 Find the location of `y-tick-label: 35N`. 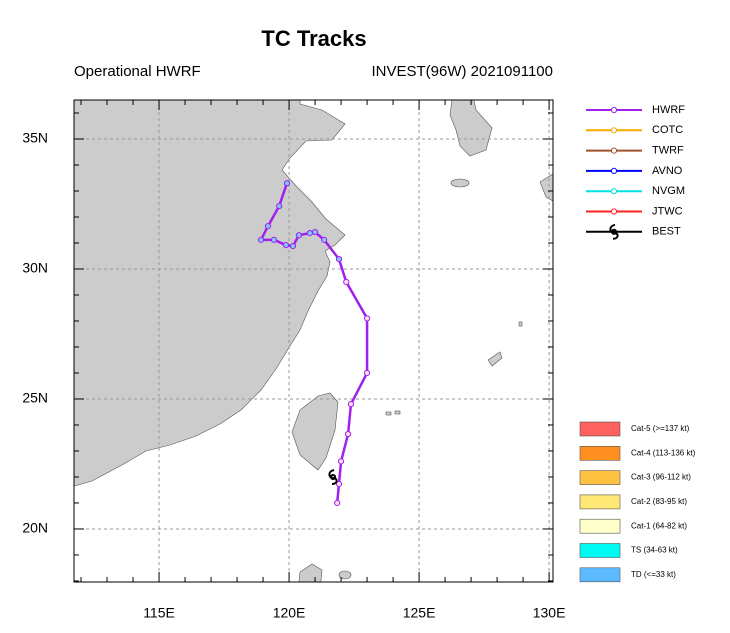

y-tick-label: 35N is located at coordinates (35, 138).